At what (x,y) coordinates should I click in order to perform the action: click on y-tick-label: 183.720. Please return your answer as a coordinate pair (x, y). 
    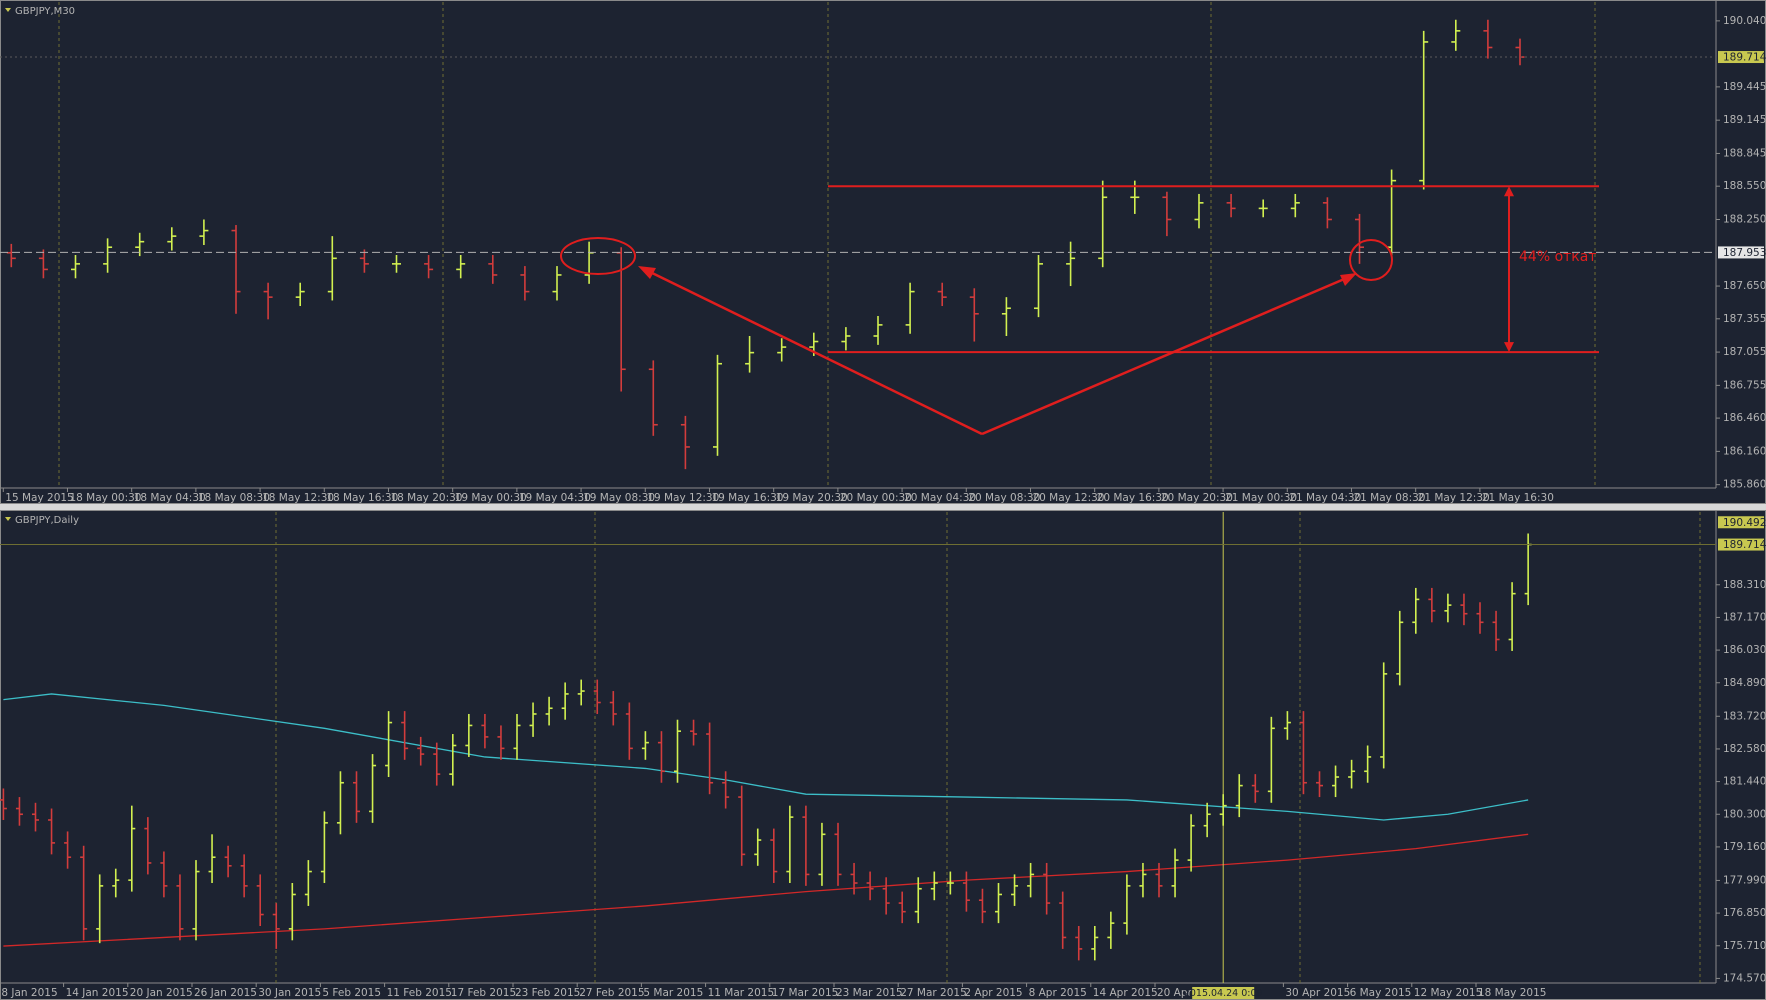
    Looking at the image, I should click on (1744, 716).